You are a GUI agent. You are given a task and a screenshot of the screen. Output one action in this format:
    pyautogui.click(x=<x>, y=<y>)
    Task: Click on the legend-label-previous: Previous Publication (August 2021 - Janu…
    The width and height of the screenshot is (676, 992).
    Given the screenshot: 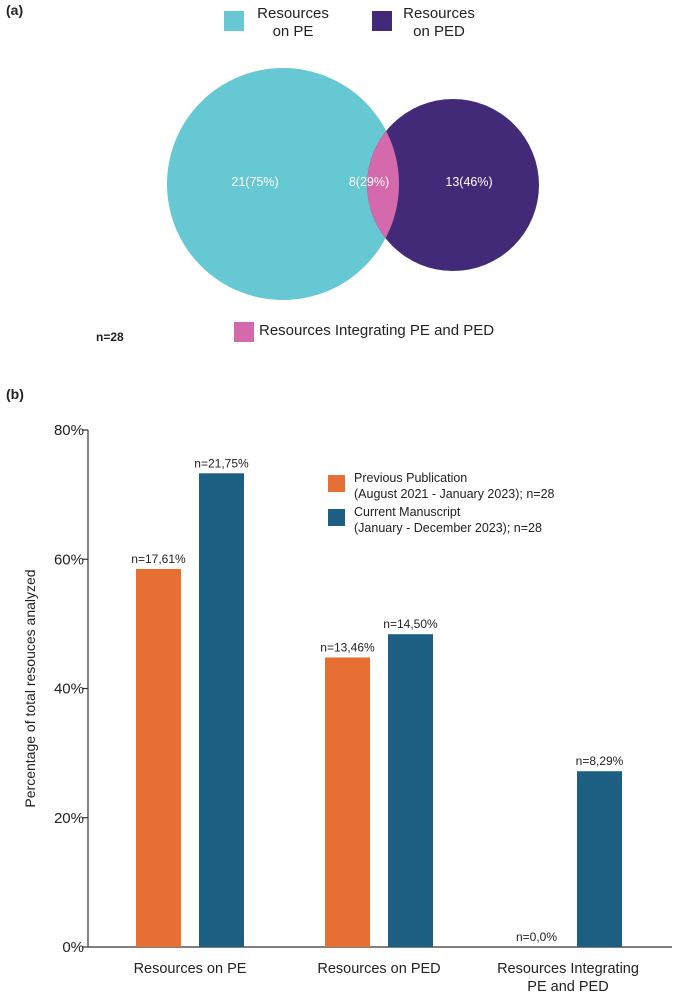 What is the action you would take?
    pyautogui.click(x=464, y=486)
    